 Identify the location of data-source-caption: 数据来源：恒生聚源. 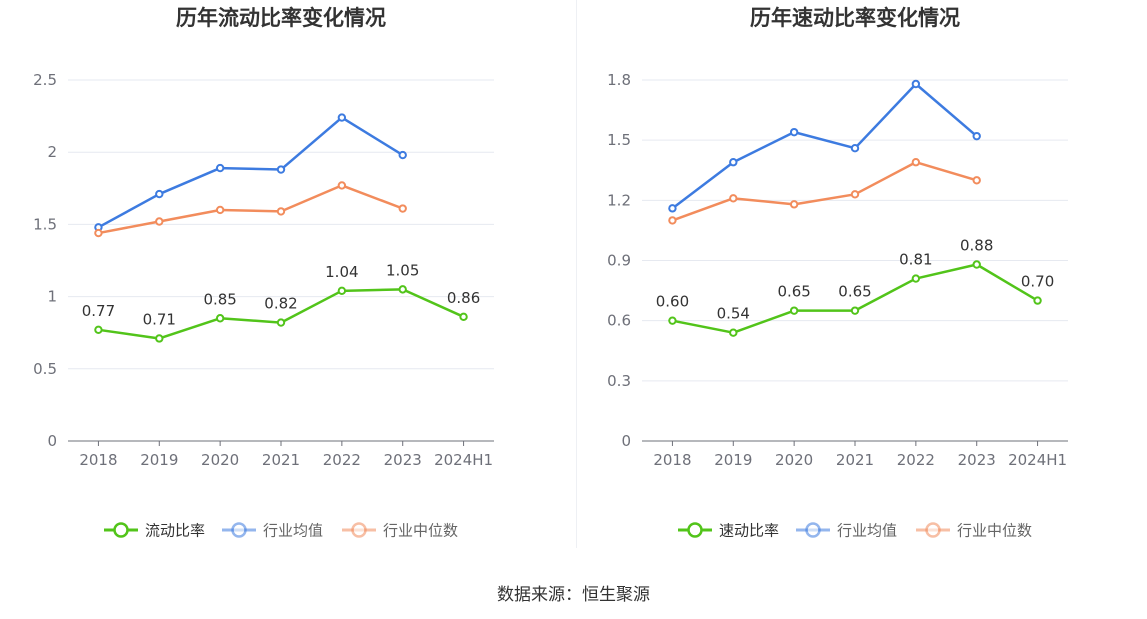
(573, 595).